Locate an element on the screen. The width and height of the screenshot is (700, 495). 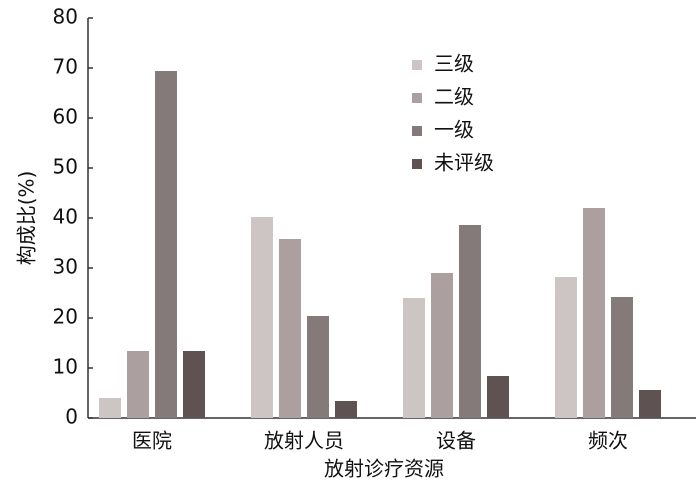
legend-label: 未评级 is located at coordinates (464, 163).